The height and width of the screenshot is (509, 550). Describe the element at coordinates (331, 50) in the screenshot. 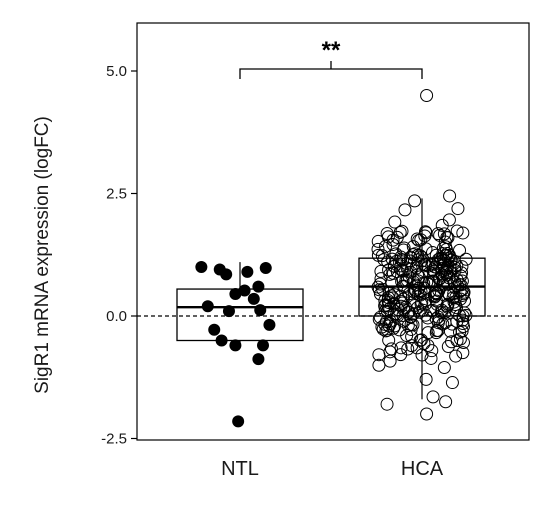

I see `significance-label: **` at that location.